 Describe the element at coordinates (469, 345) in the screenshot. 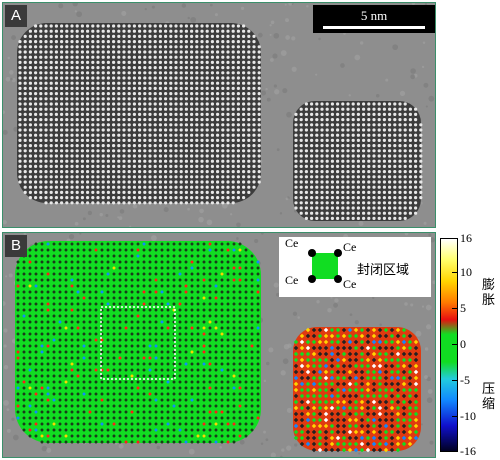

I see `strain-colorbar: 16 10 5 0 -5 -10 -16 膨胀 压缩` at that location.